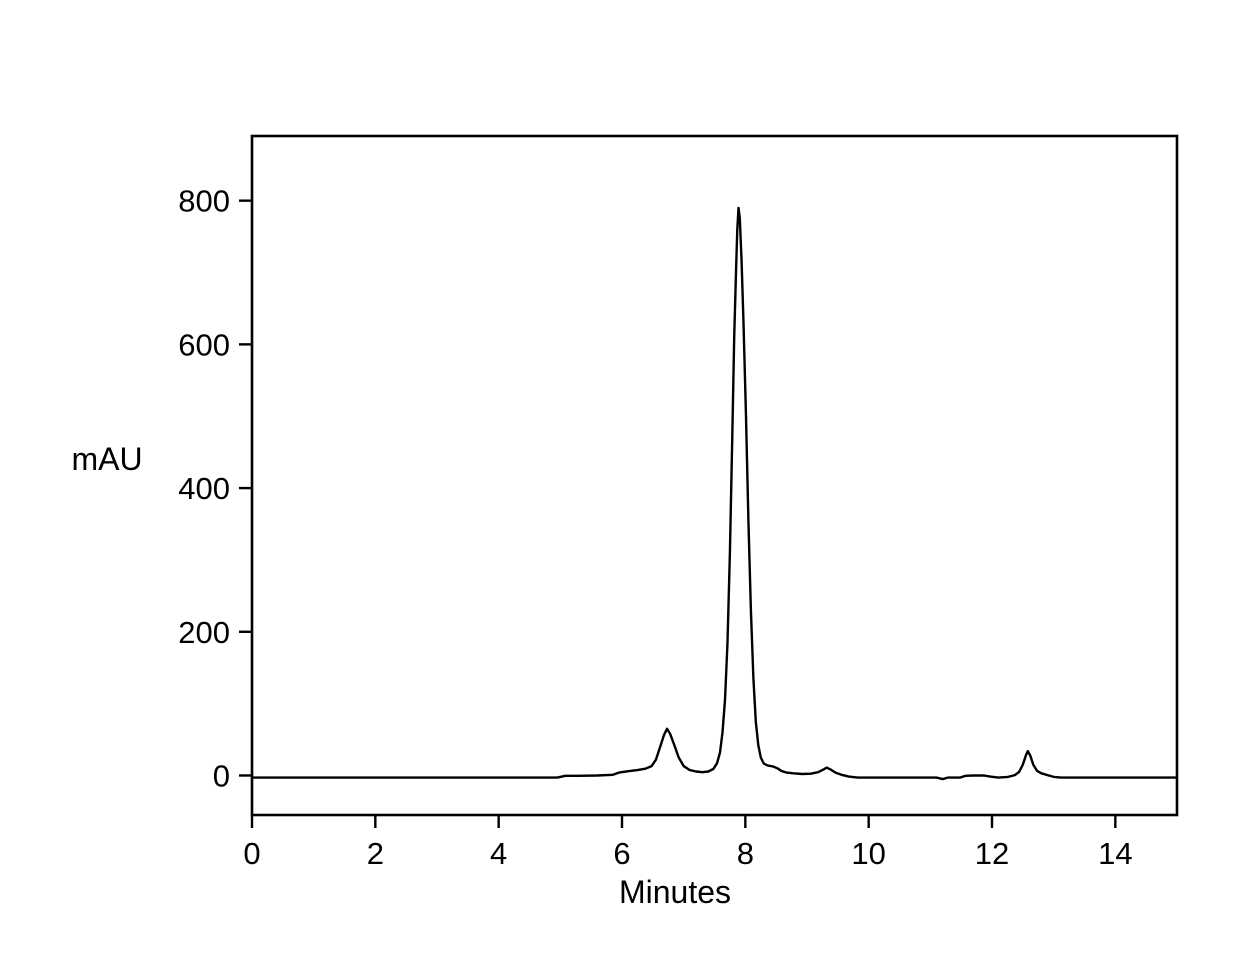 Image resolution: width=1247 pixels, height=980 pixels. Describe the element at coordinates (675, 892) in the screenshot. I see `x-axis-title: Minutes` at that location.